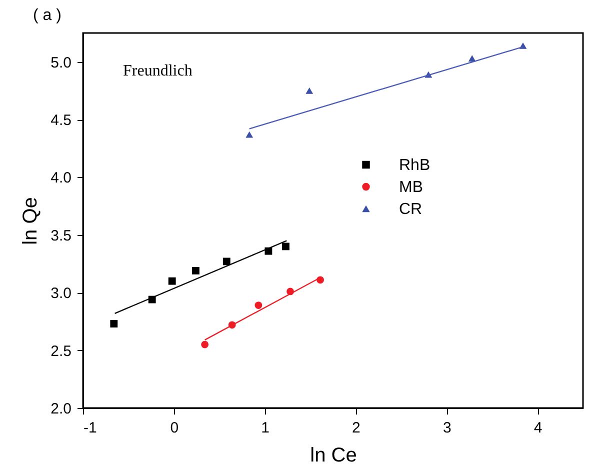  I want to click on legend-label: MB, so click(411, 187).